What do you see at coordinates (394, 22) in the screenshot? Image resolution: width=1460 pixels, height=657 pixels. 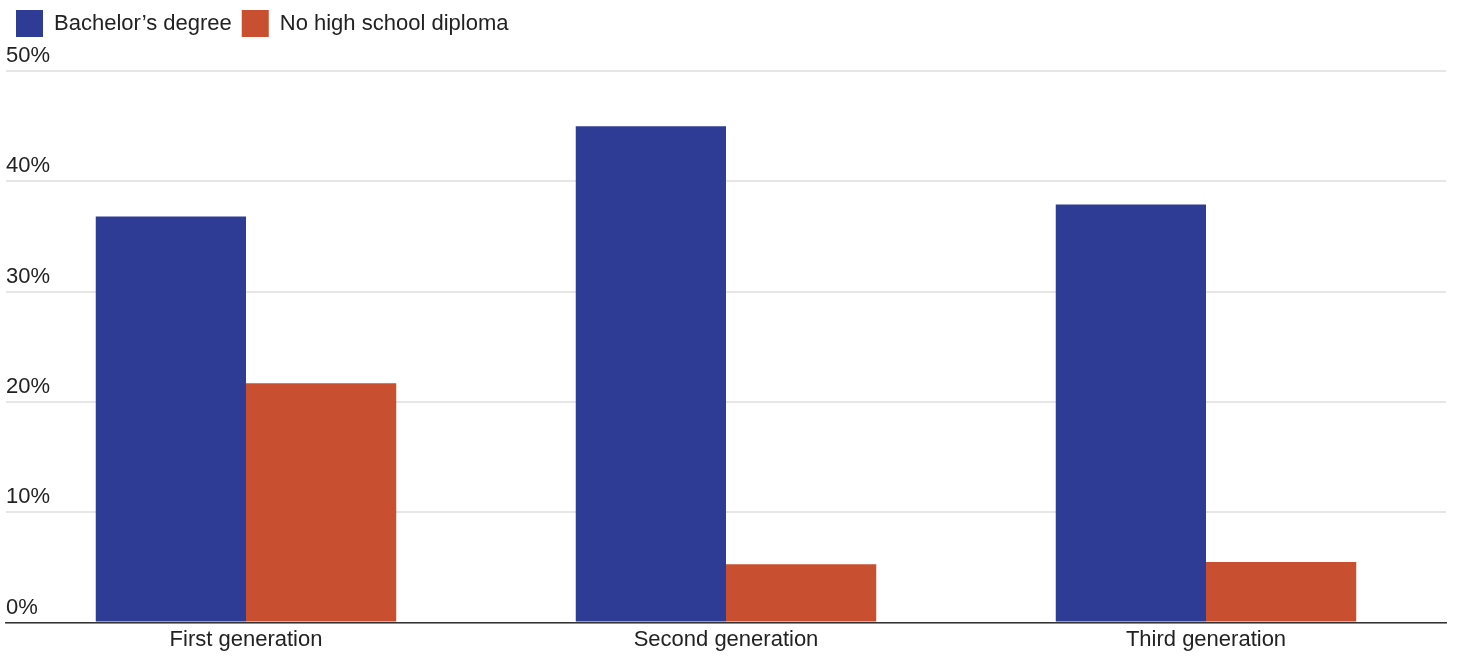 I see `legend-label: No high school diploma` at bounding box center [394, 22].